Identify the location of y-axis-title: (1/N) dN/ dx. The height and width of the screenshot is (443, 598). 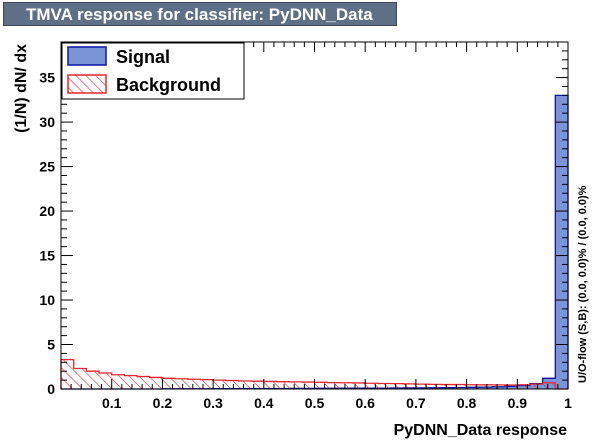
(21, 88).